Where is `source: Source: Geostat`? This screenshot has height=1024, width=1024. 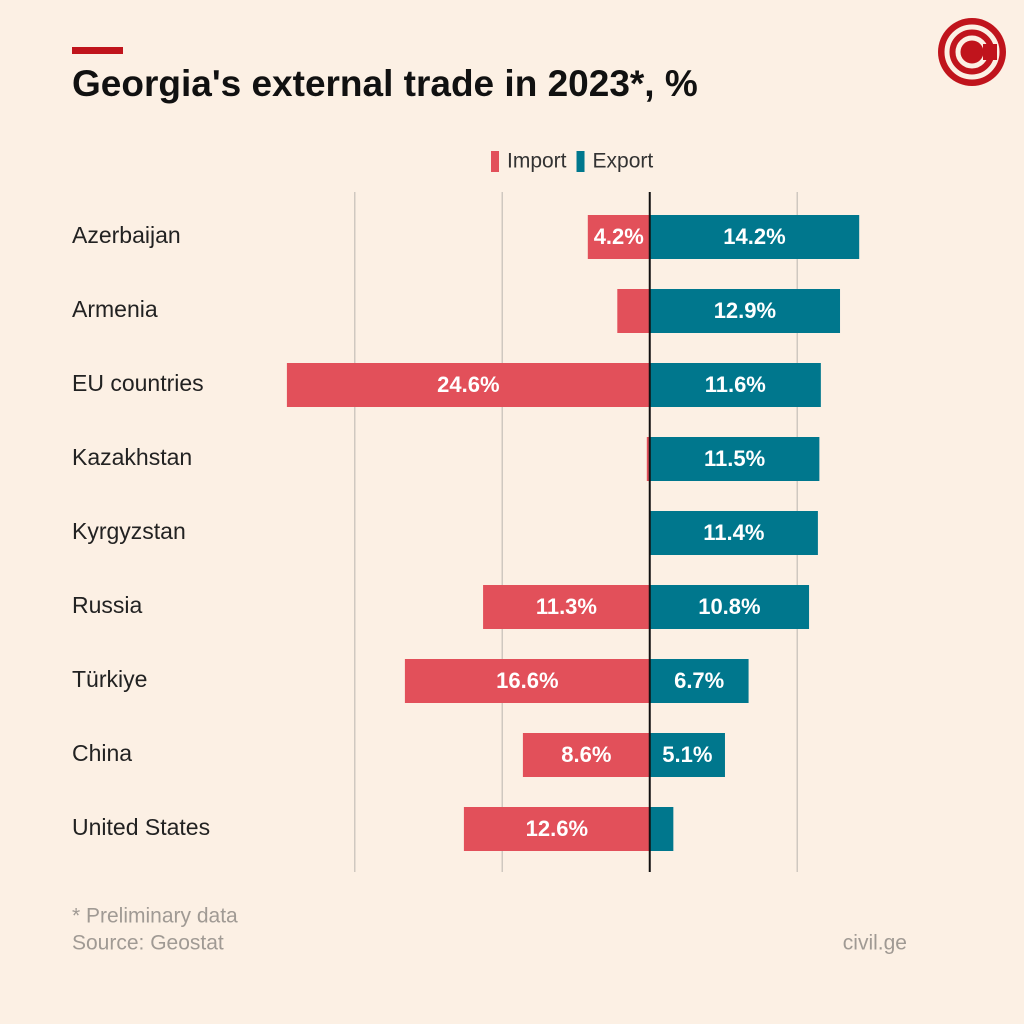 source: Source: Geostat is located at coordinates (148, 943).